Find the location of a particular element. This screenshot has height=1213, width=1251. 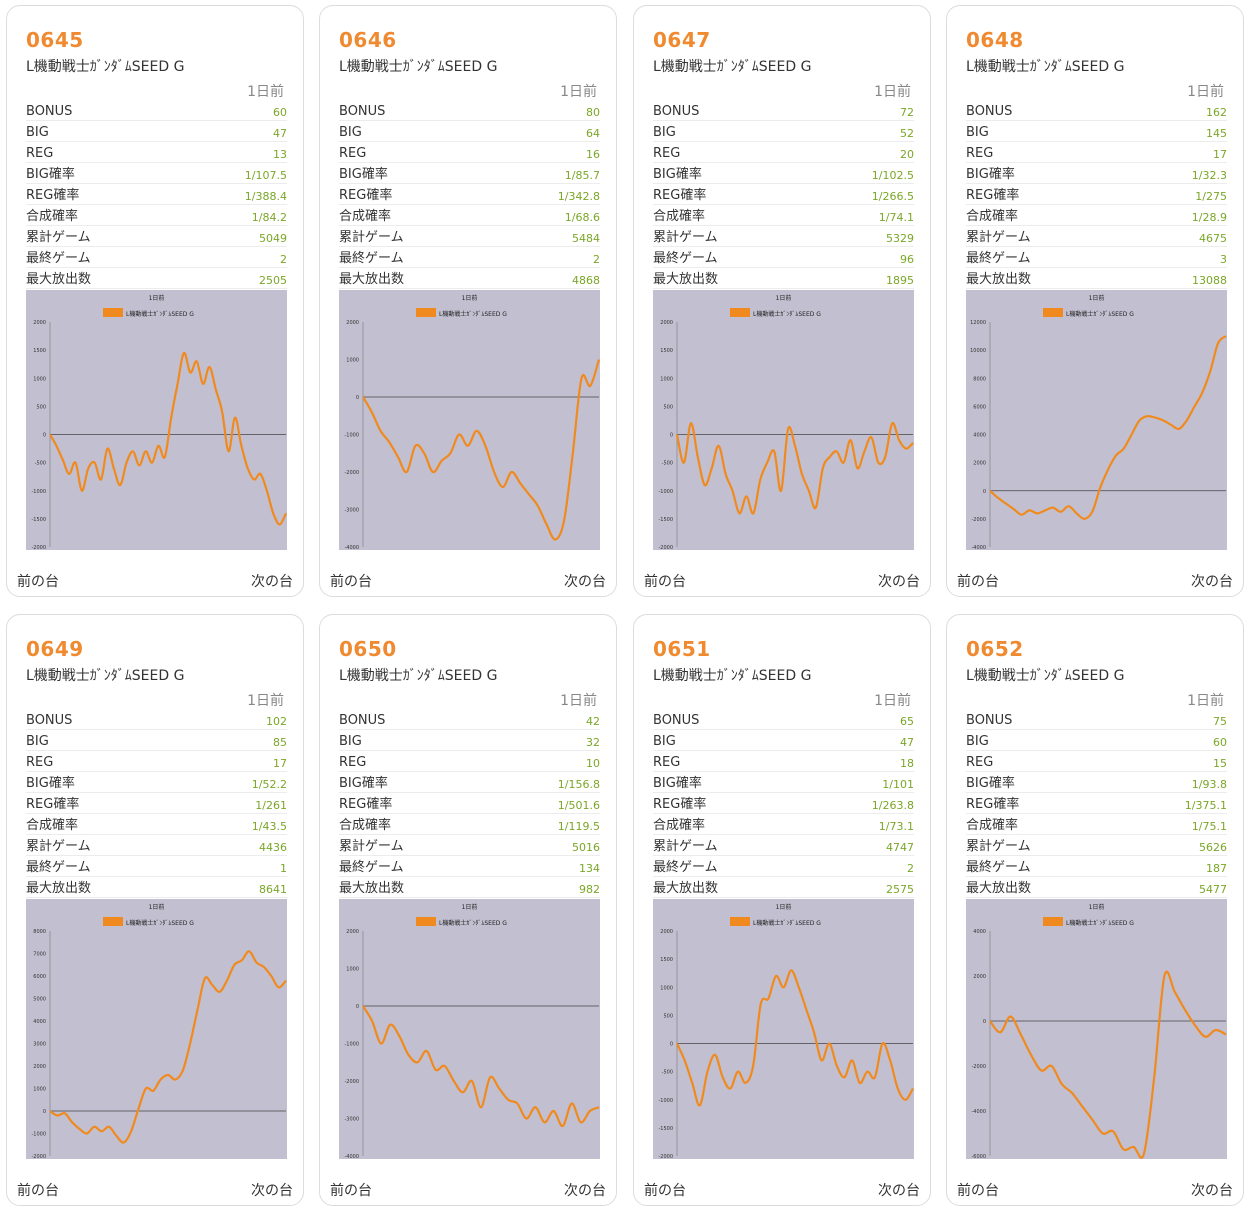

stats-row: REG 15 is located at coordinates (1096, 762).